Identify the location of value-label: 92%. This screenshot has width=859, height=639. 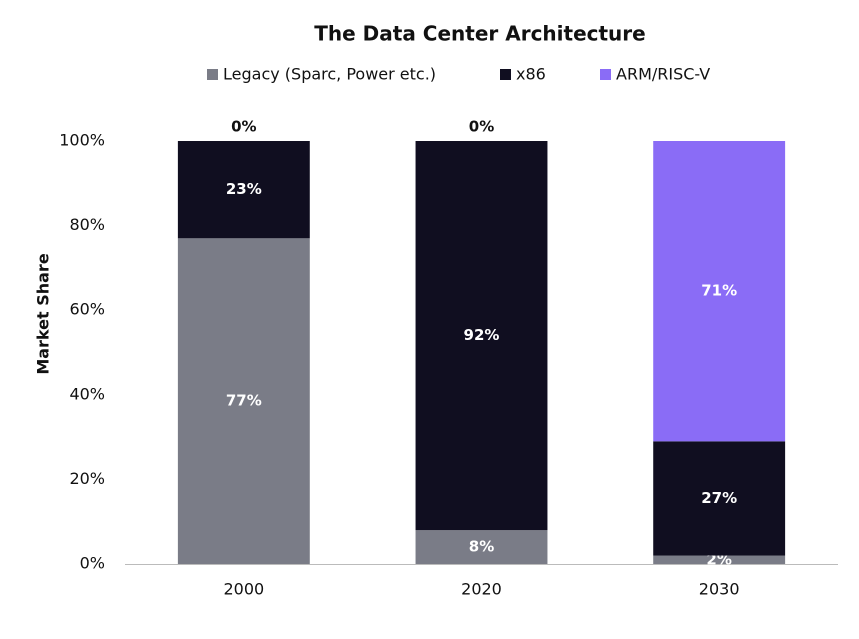
(482, 335).